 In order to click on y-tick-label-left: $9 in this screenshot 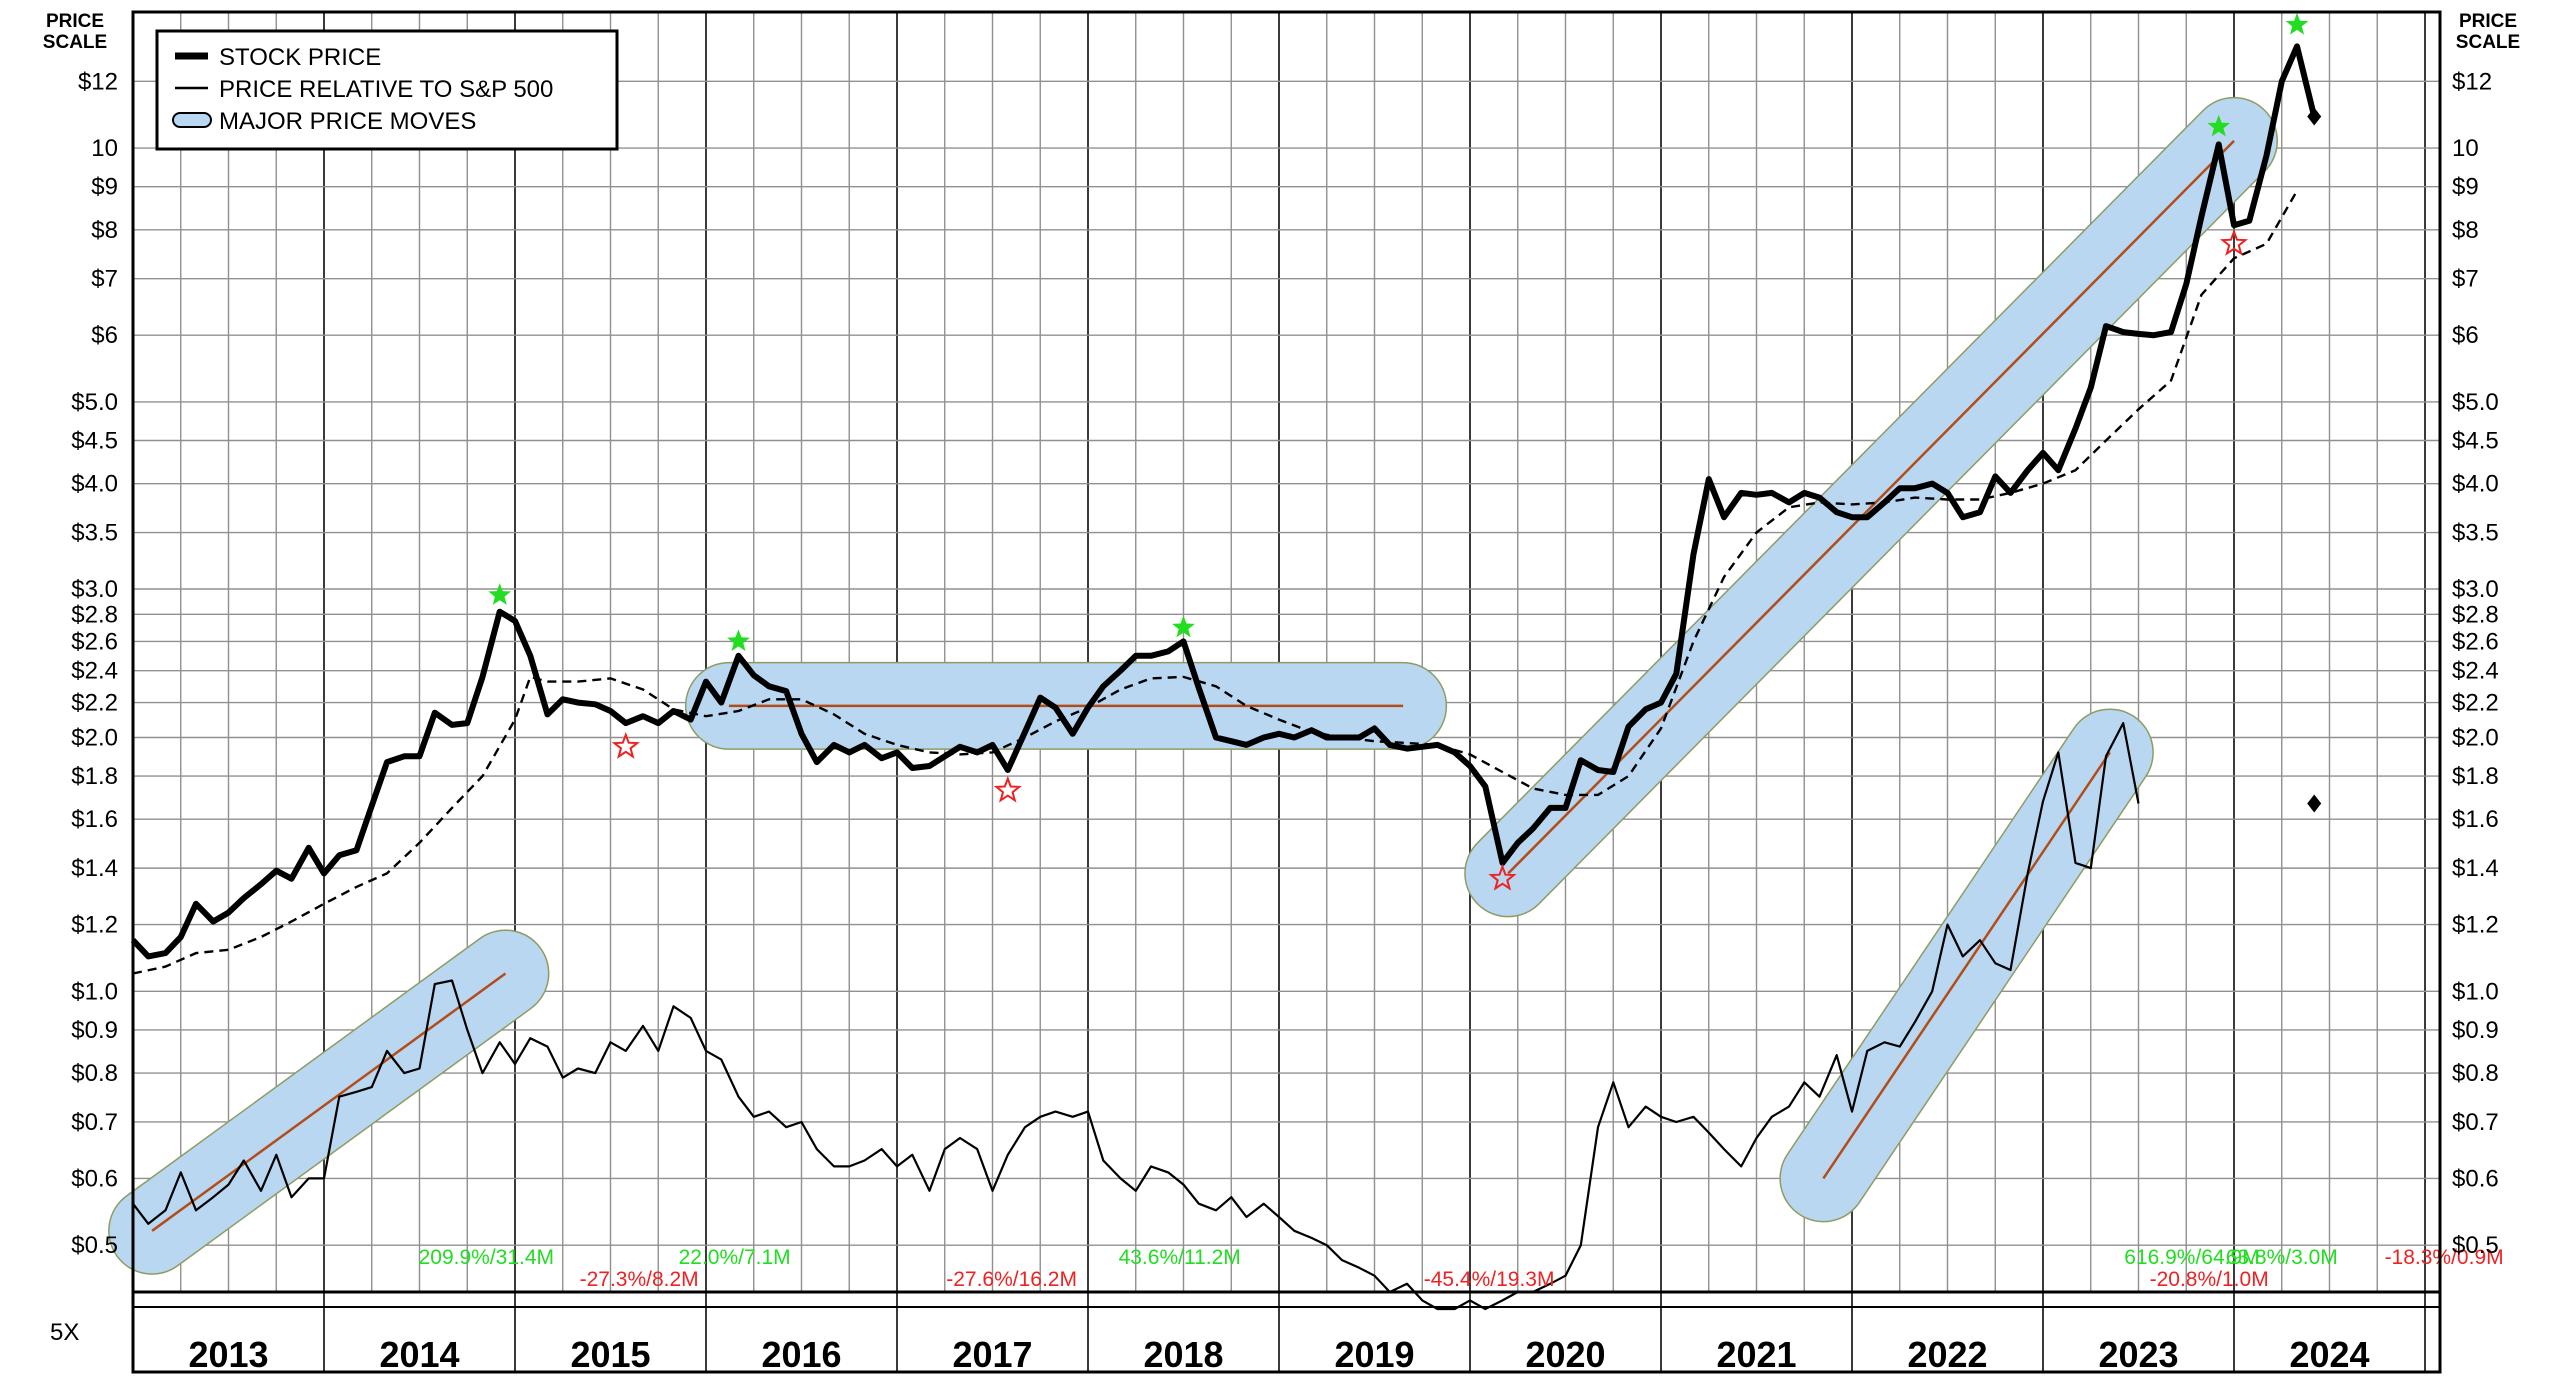, I will do `click(104, 187)`.